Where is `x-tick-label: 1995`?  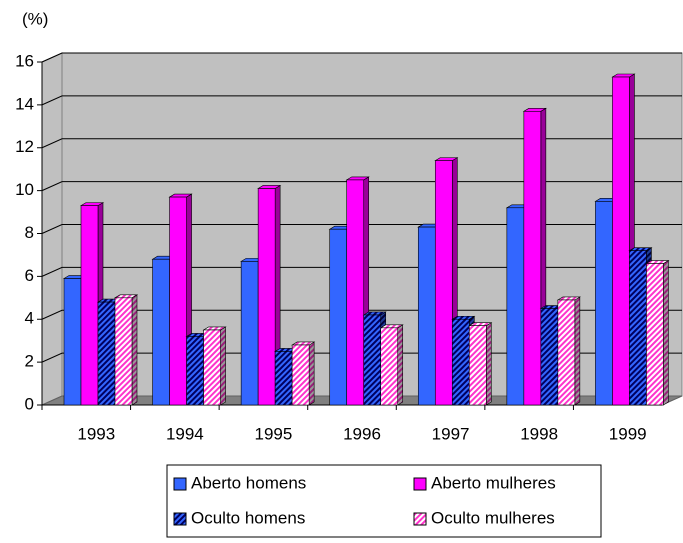 x-tick-label: 1995 is located at coordinates (274, 433).